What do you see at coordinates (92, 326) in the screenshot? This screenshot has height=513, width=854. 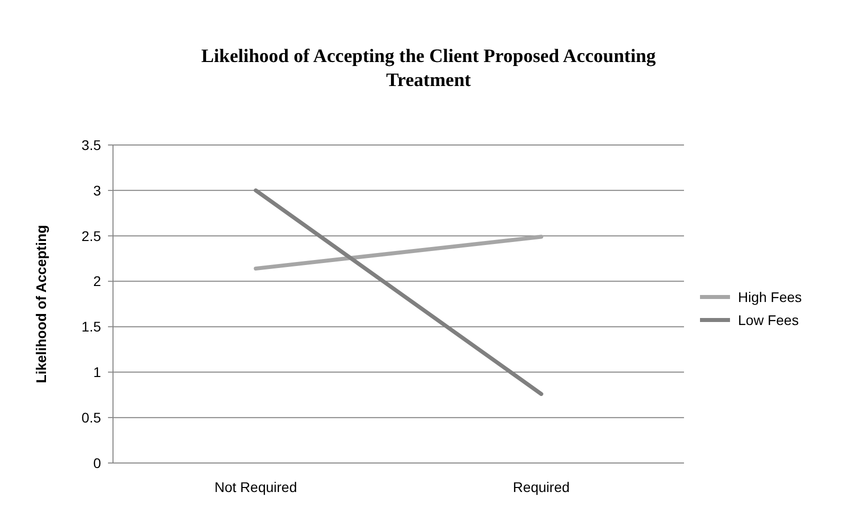 I see `y-tick-label: 1.5` at bounding box center [92, 326].